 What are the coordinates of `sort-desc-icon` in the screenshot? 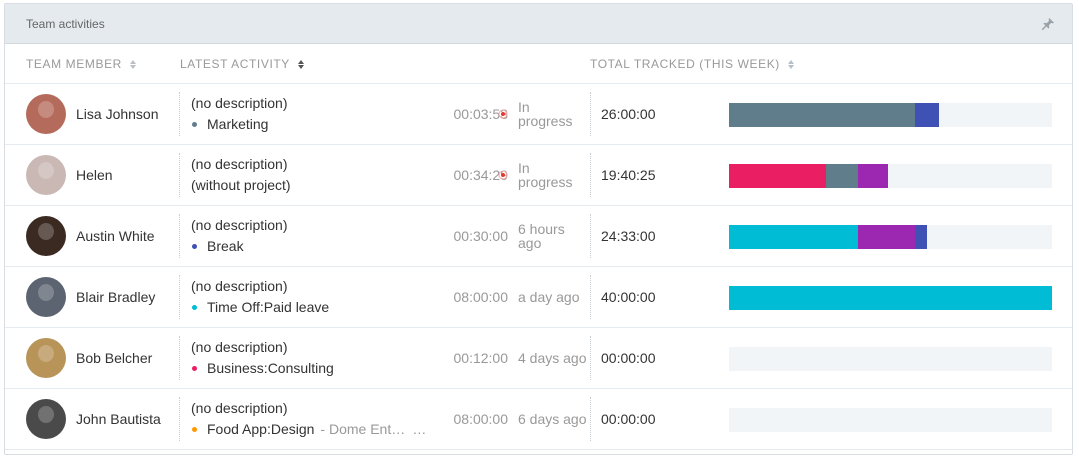 It's located at (300, 64).